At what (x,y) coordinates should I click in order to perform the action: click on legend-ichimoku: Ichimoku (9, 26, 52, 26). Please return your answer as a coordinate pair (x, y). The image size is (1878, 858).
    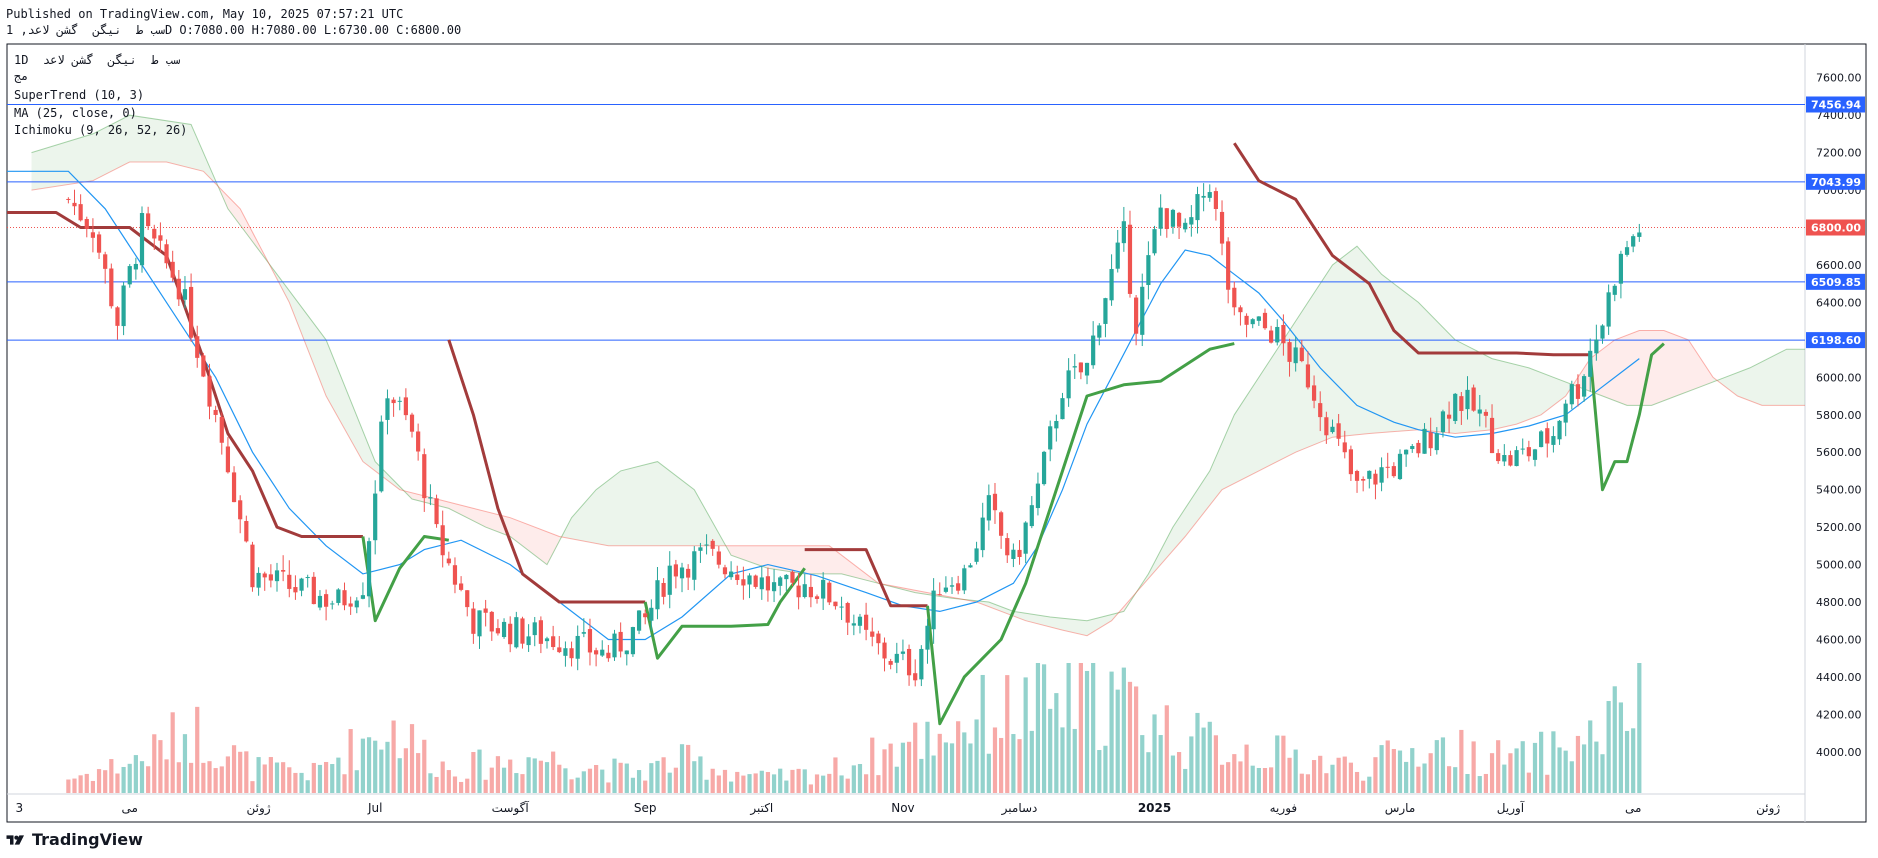
    Looking at the image, I should click on (101, 130).